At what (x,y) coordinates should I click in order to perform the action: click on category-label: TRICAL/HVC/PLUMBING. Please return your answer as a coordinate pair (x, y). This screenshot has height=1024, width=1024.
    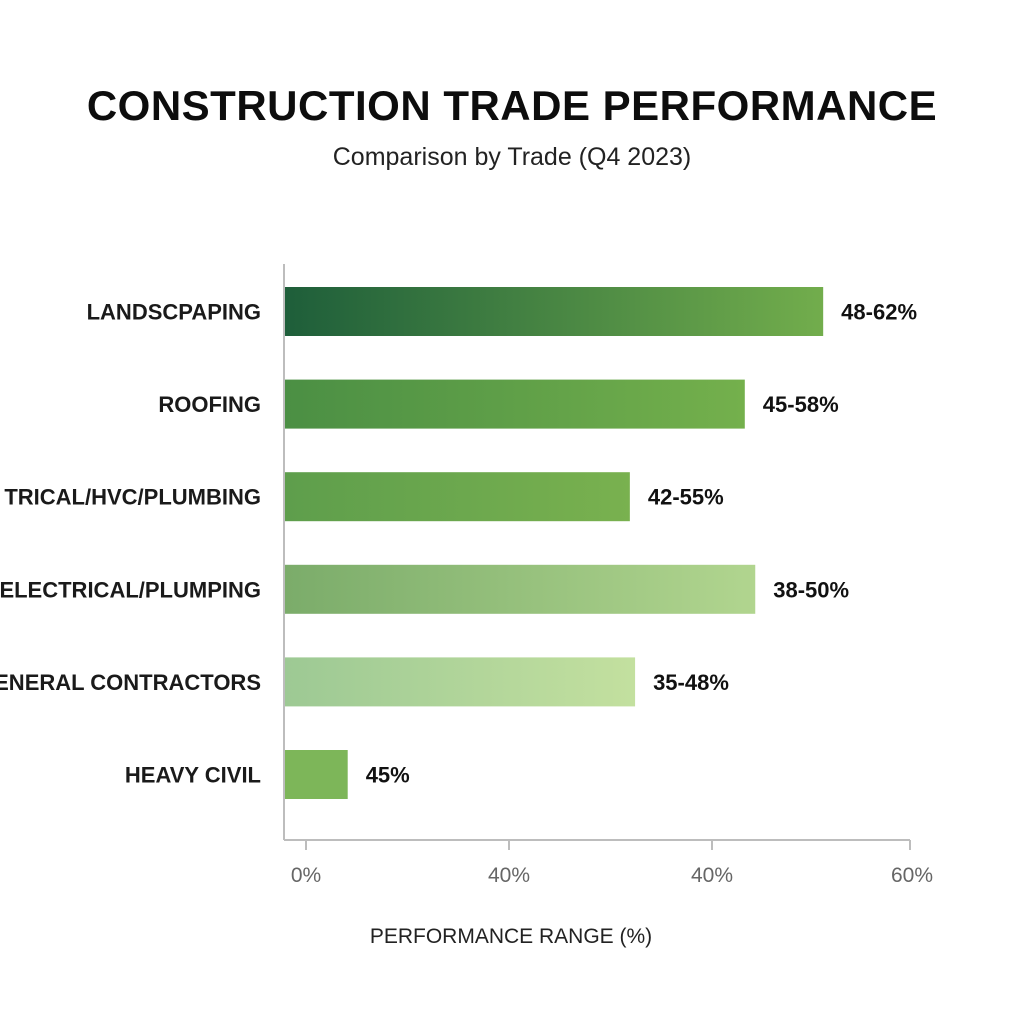
    Looking at the image, I should click on (132, 497).